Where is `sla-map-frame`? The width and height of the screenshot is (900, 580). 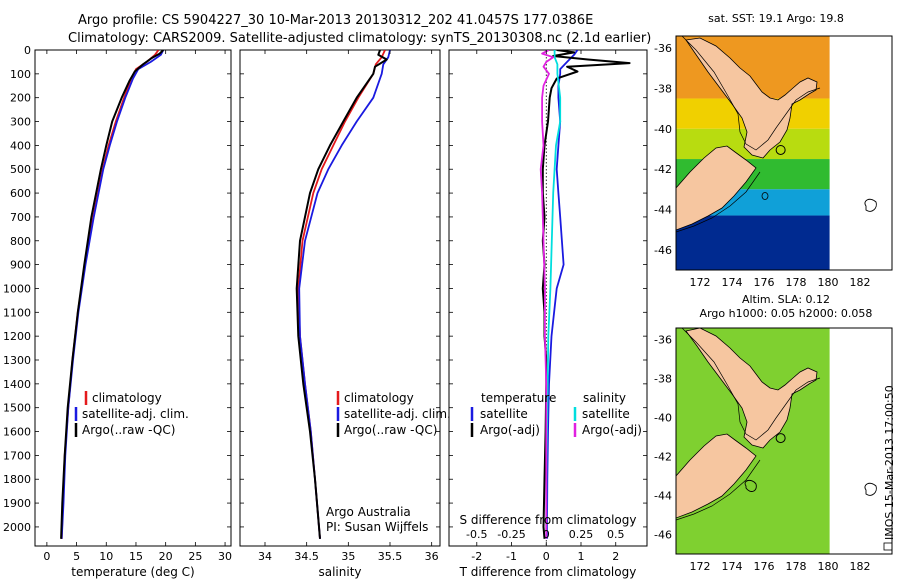
sla-map-frame is located at coordinates (784, 441).